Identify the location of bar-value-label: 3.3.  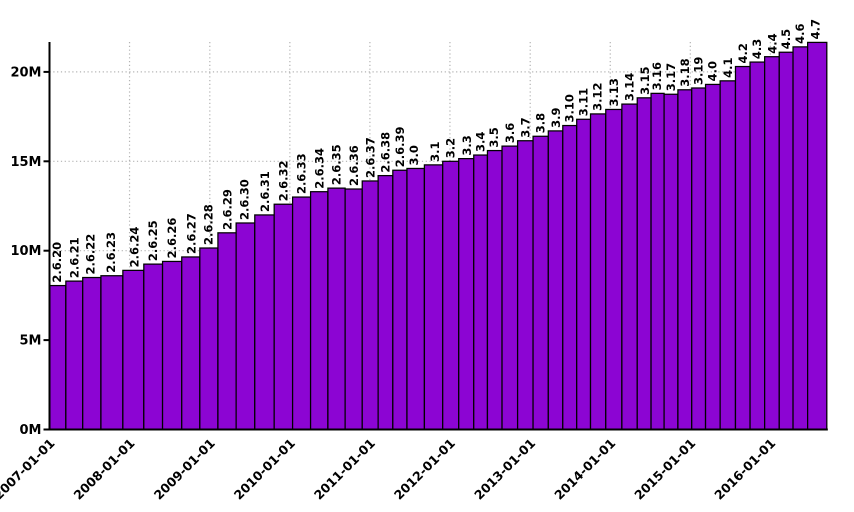
(467, 145).